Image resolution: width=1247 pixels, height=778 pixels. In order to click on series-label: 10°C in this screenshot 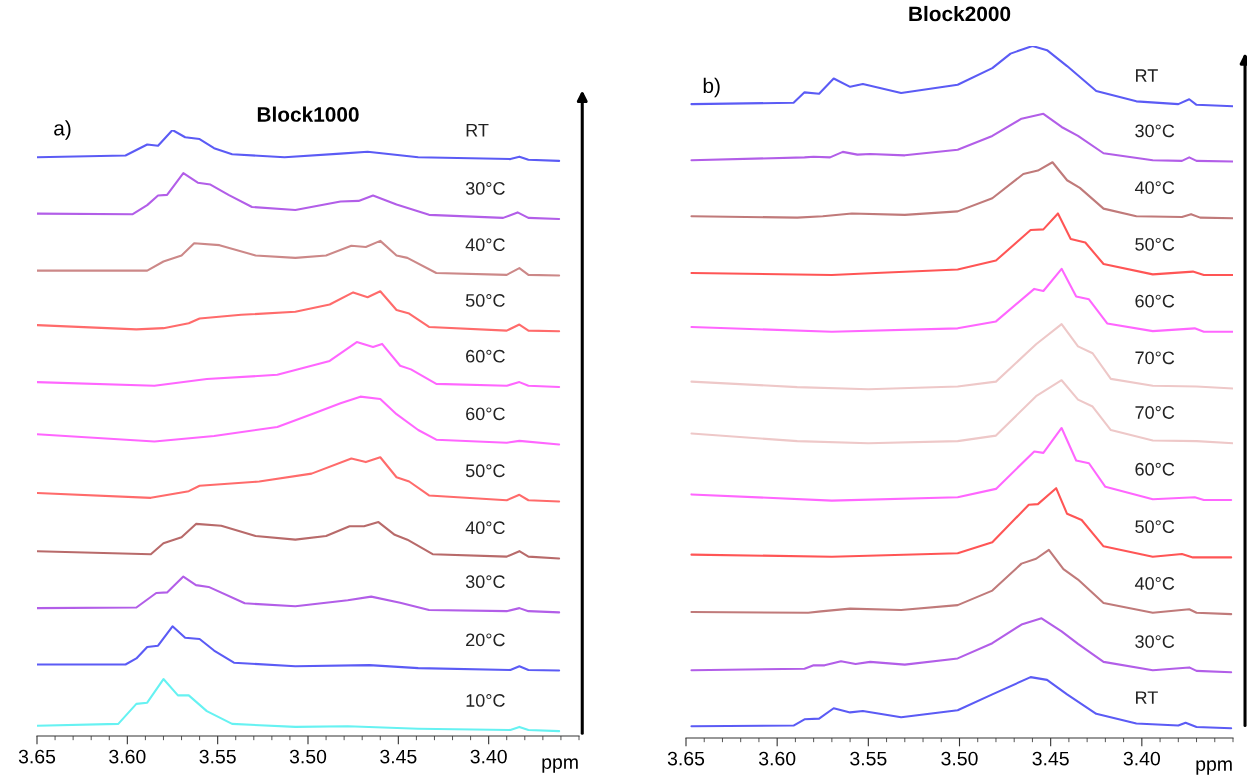, I will do `click(485, 700)`.